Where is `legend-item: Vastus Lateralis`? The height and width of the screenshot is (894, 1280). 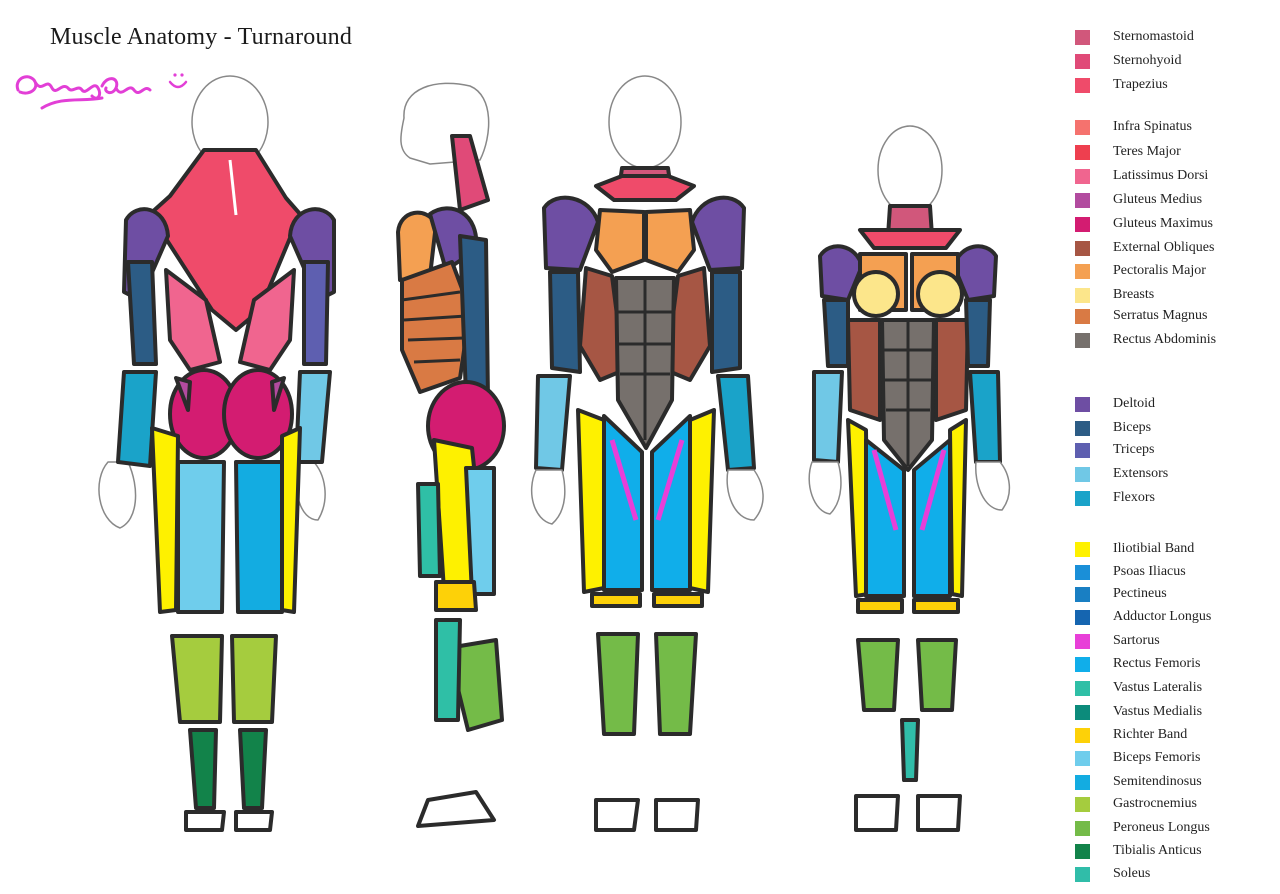
legend-item: Vastus Lateralis is located at coordinates (1138, 688).